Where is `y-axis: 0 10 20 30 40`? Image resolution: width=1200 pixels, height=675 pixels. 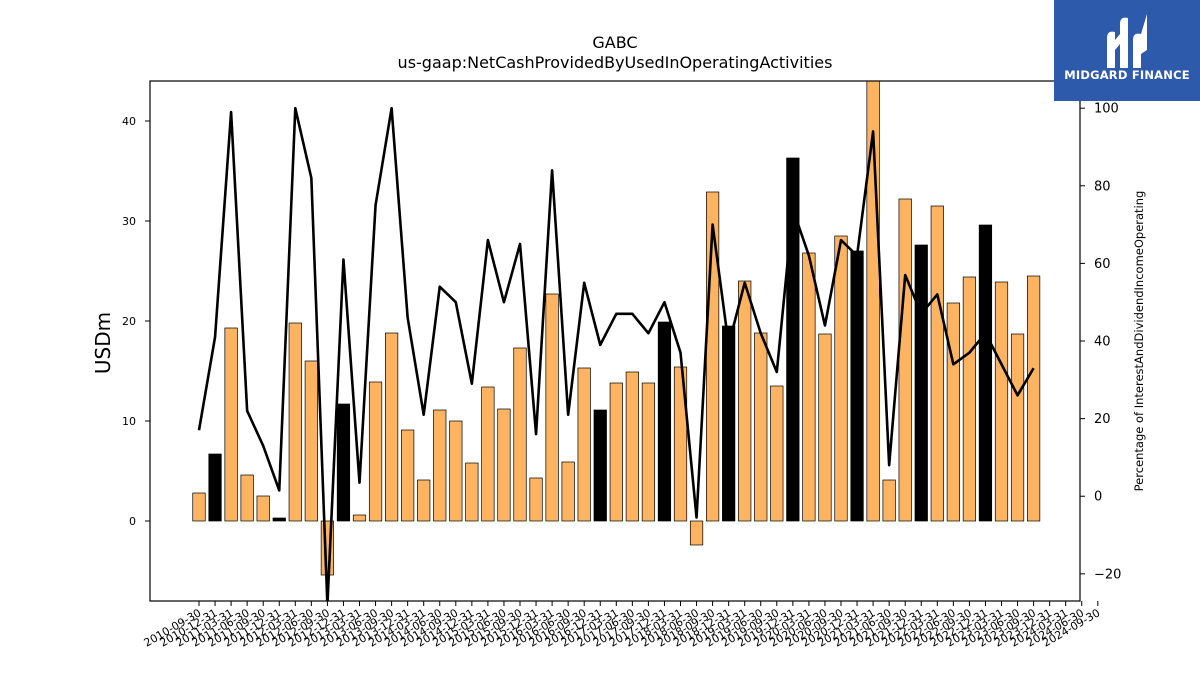
y-axis: 0 10 20 30 40 is located at coordinates (136, 321).